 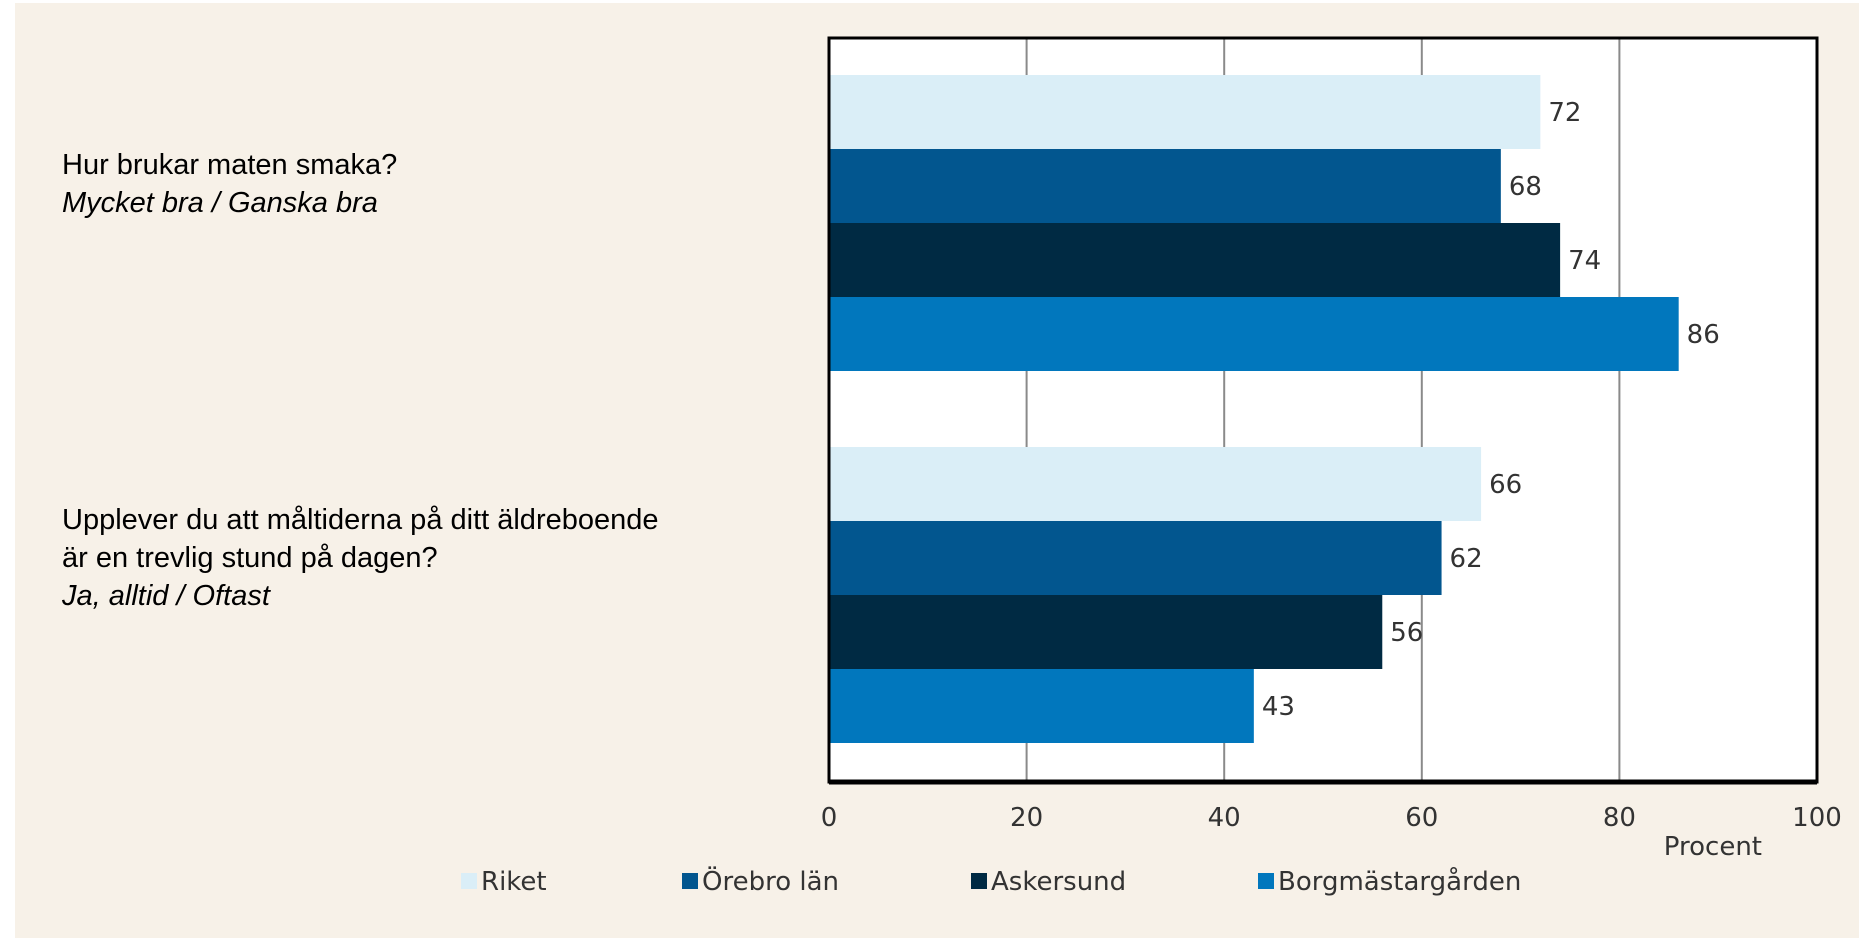 I want to click on value-label: 86, so click(x=1703, y=335).